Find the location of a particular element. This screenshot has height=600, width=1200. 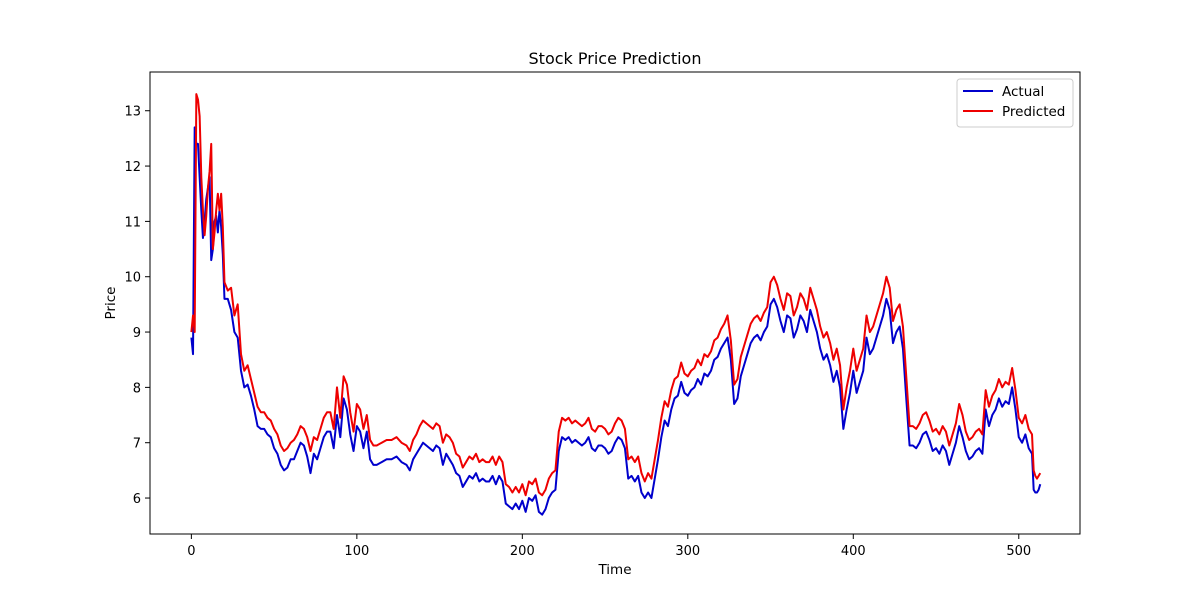

x-tick-label: 500 is located at coordinates (1018, 551).